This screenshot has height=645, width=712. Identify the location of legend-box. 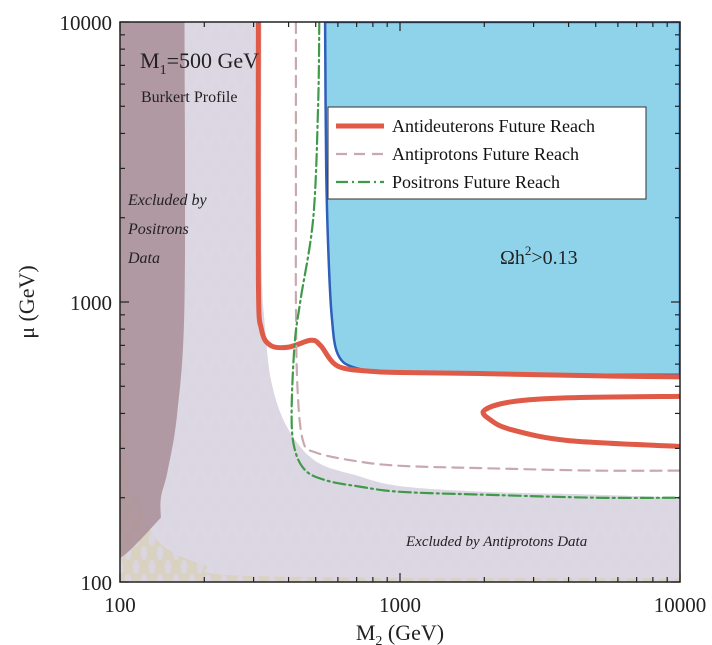
(487, 153).